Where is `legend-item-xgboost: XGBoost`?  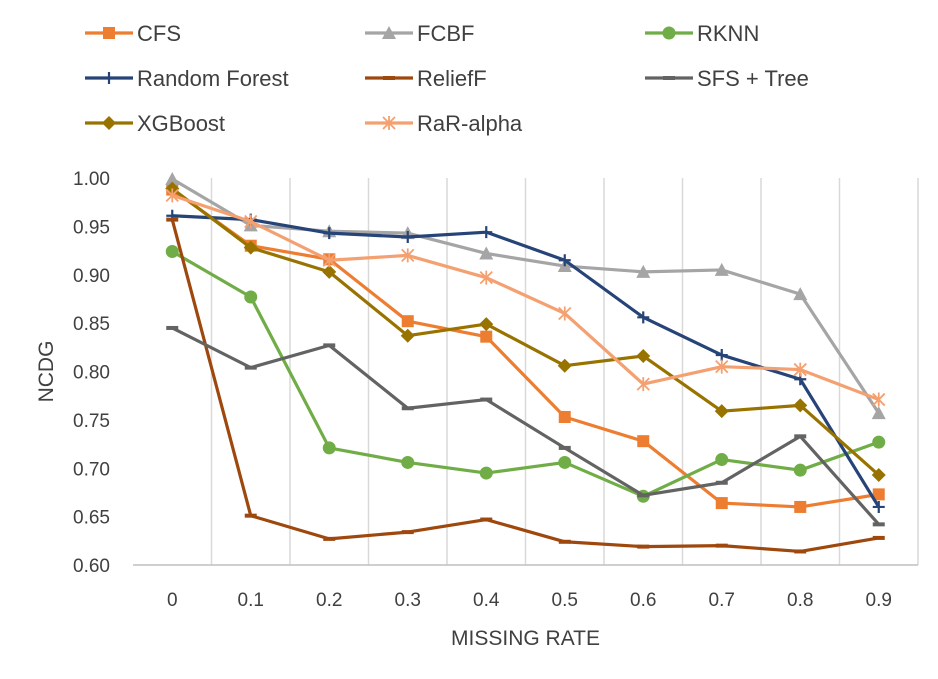 legend-item-xgboost: XGBoost is located at coordinates (155, 123).